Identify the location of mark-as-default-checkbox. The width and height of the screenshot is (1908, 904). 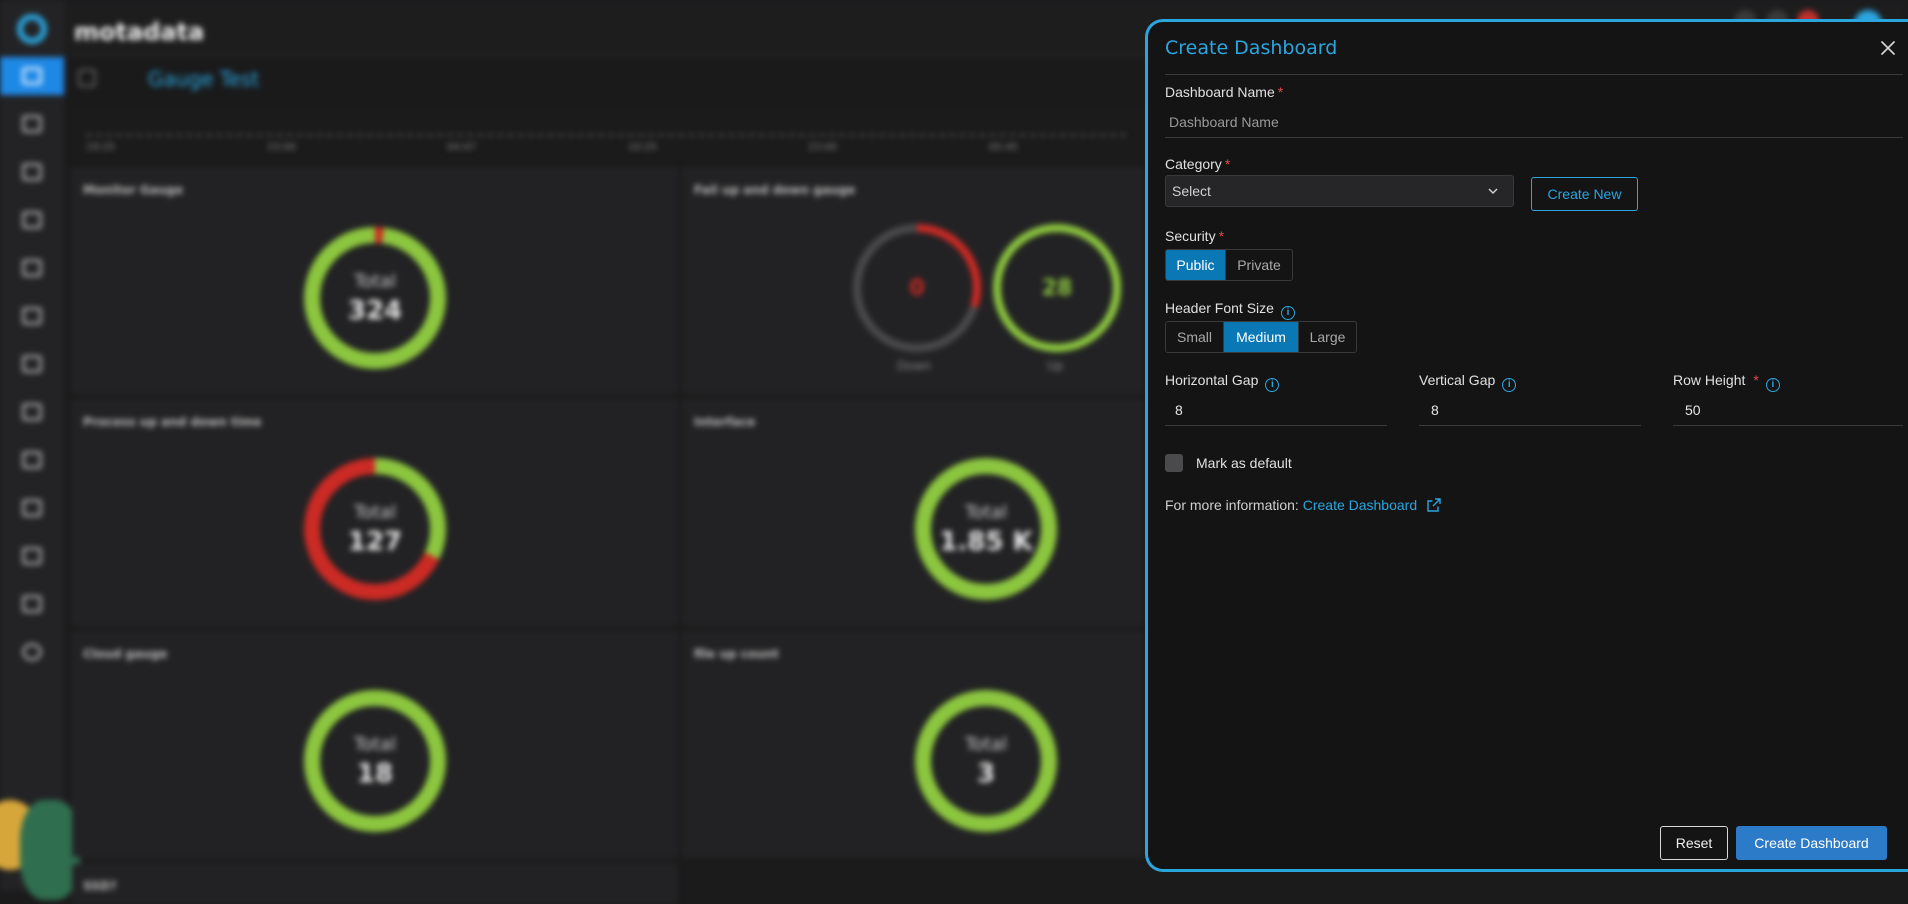
(1174, 463).